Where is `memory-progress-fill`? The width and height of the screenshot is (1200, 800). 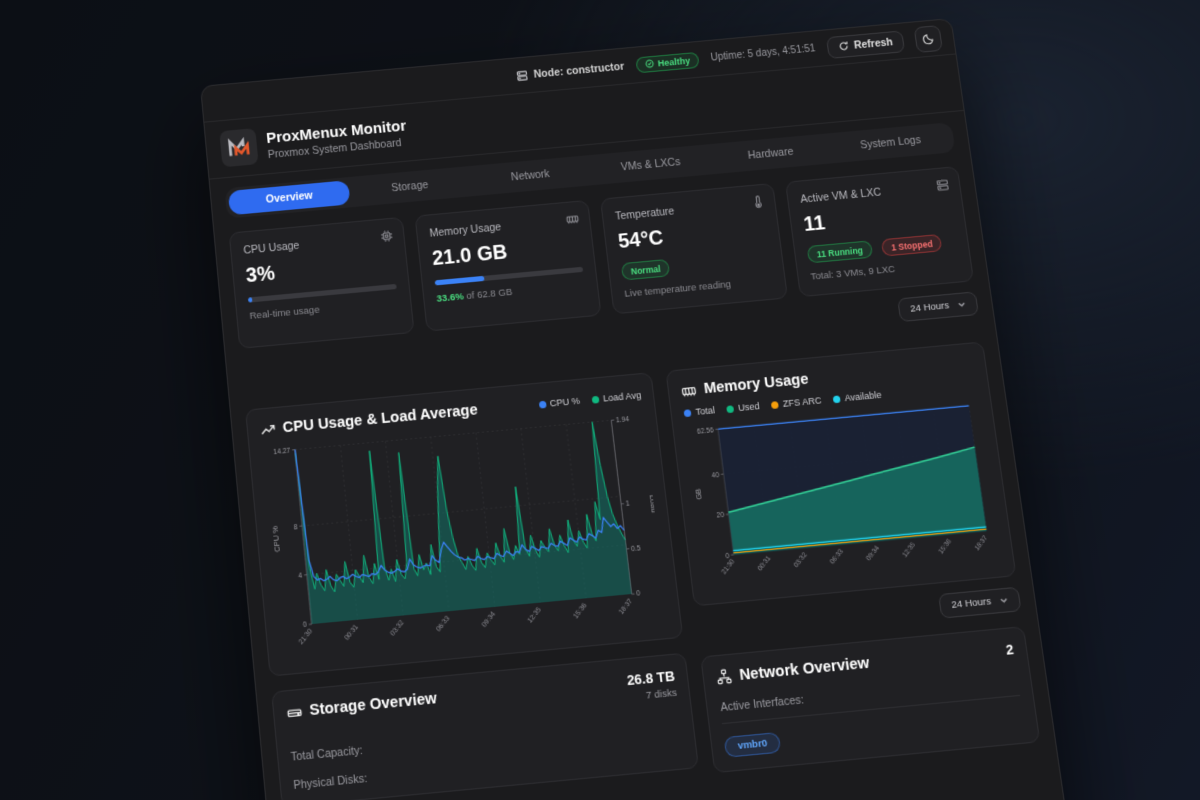
memory-progress-fill is located at coordinates (459, 280).